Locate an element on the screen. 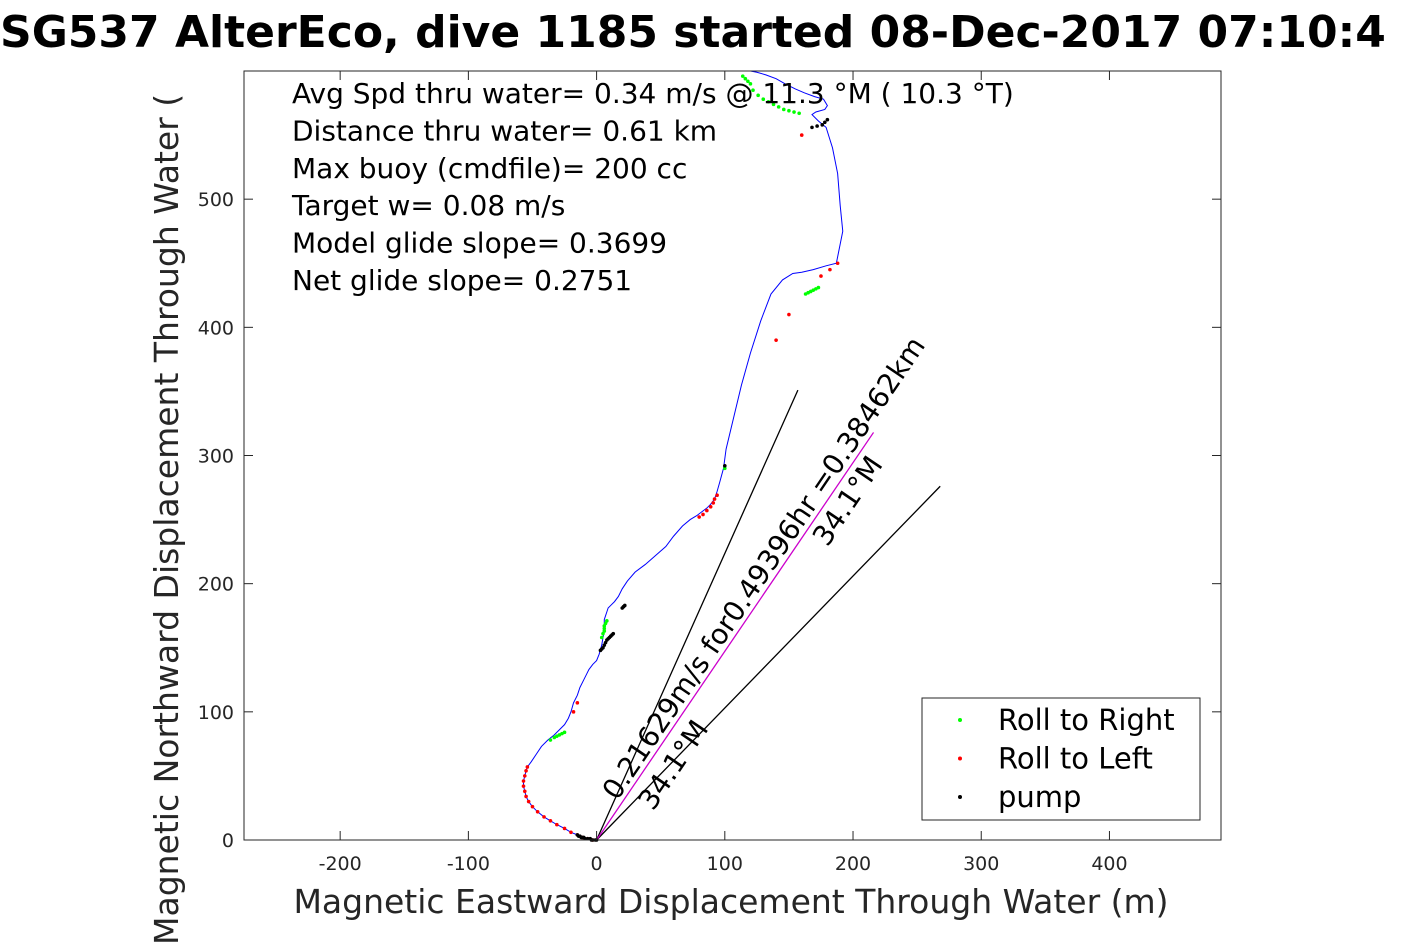  y-tick-label: 400 is located at coordinates (216, 328).